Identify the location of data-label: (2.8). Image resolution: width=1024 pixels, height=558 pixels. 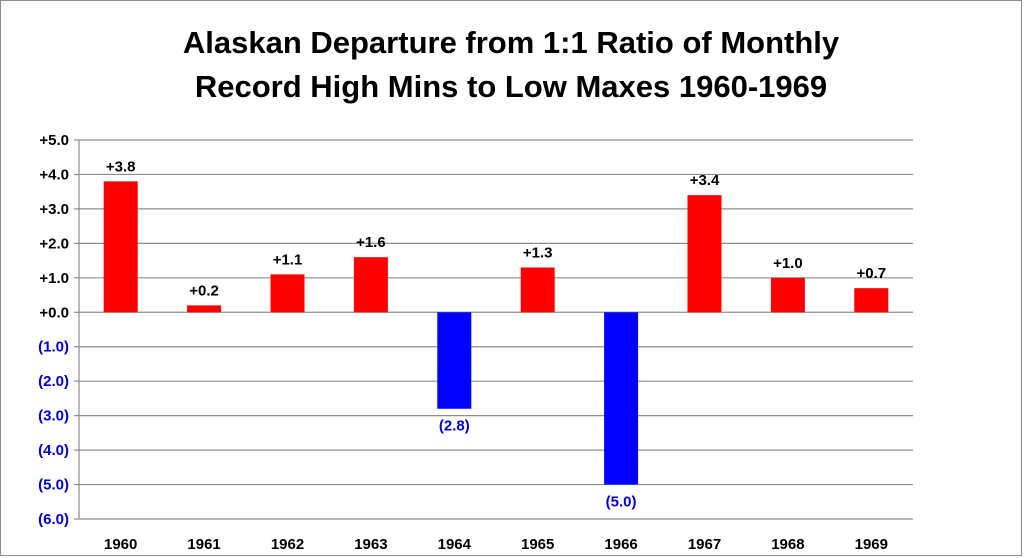
(454, 426).